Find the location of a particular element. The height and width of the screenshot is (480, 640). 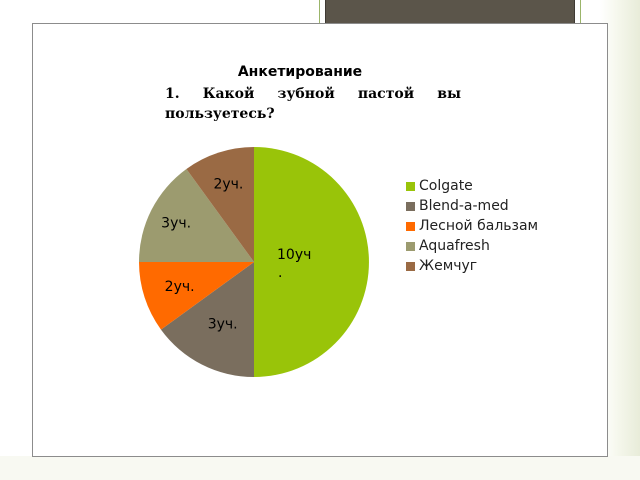

legend-swatch-blend-a-med is located at coordinates (410, 206).